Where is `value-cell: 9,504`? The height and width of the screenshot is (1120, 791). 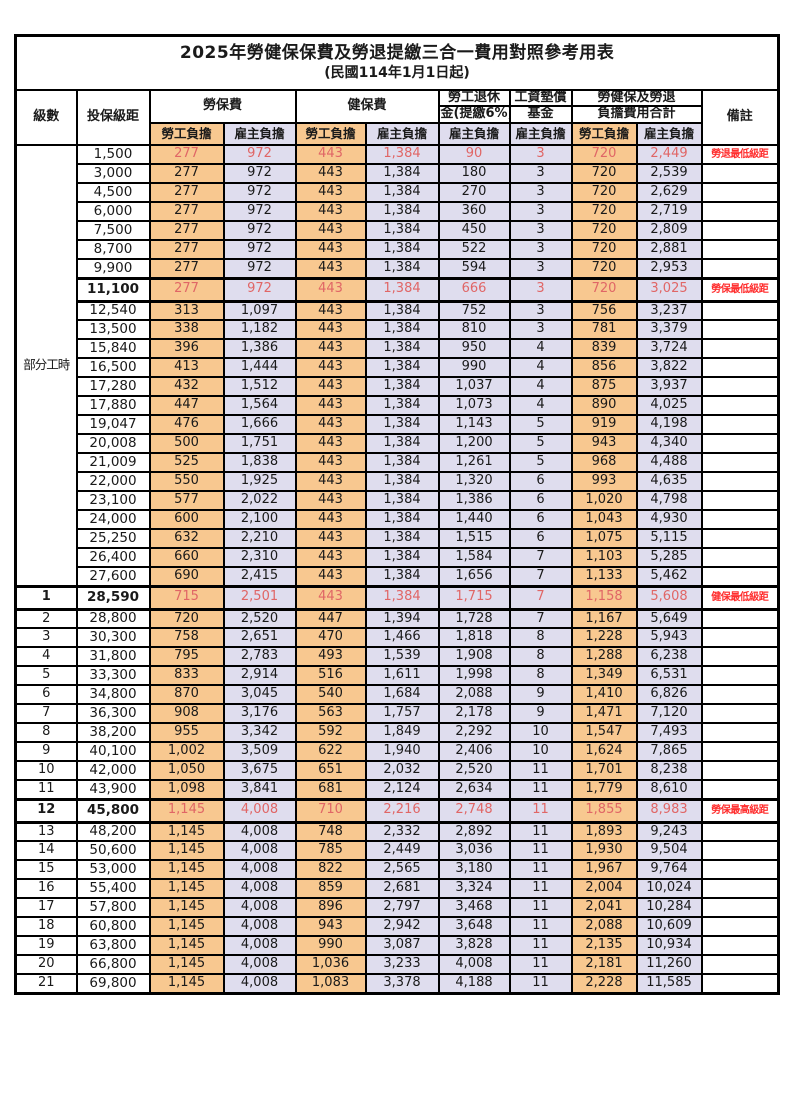
value-cell: 9,504 is located at coordinates (669, 851).